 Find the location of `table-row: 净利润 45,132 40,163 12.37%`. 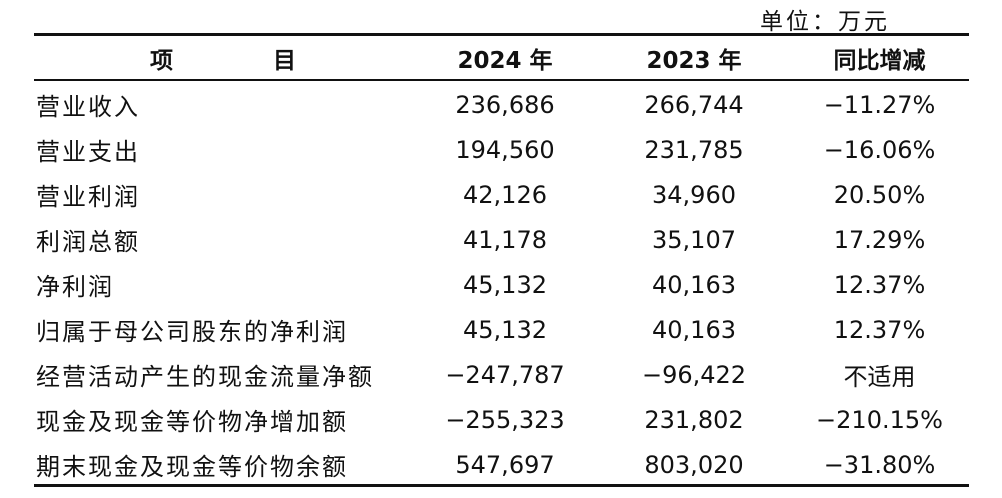

table-row: 净利润 45,132 40,163 12.37% is located at coordinates (501, 284).